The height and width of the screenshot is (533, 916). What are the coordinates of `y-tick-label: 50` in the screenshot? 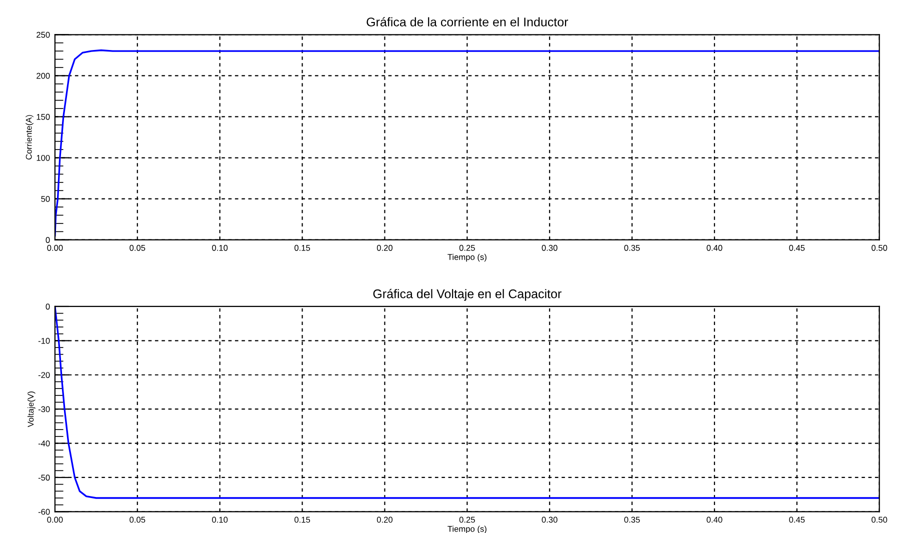 It's located at (45, 199).